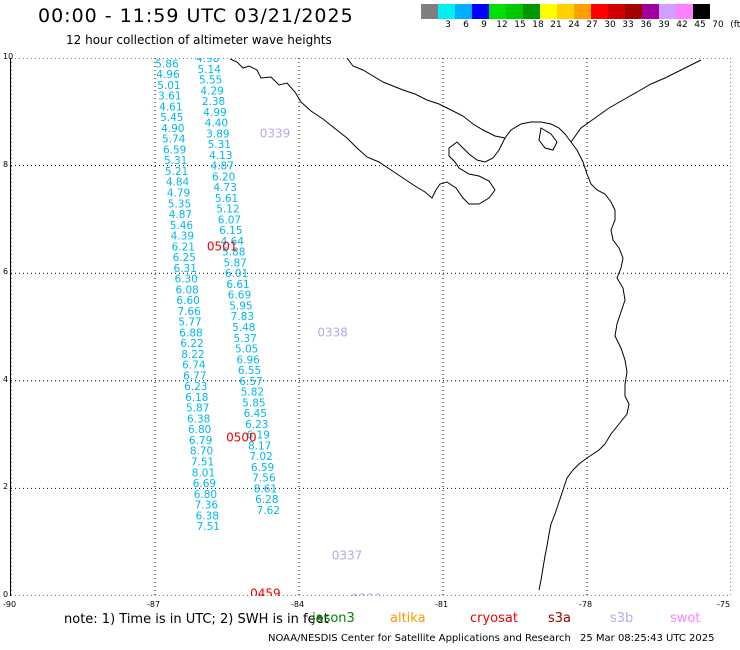 The image size is (740, 650). What do you see at coordinates (233, 253) in the screenshot?
I see `wave-height-value: 5.88` at bounding box center [233, 253].